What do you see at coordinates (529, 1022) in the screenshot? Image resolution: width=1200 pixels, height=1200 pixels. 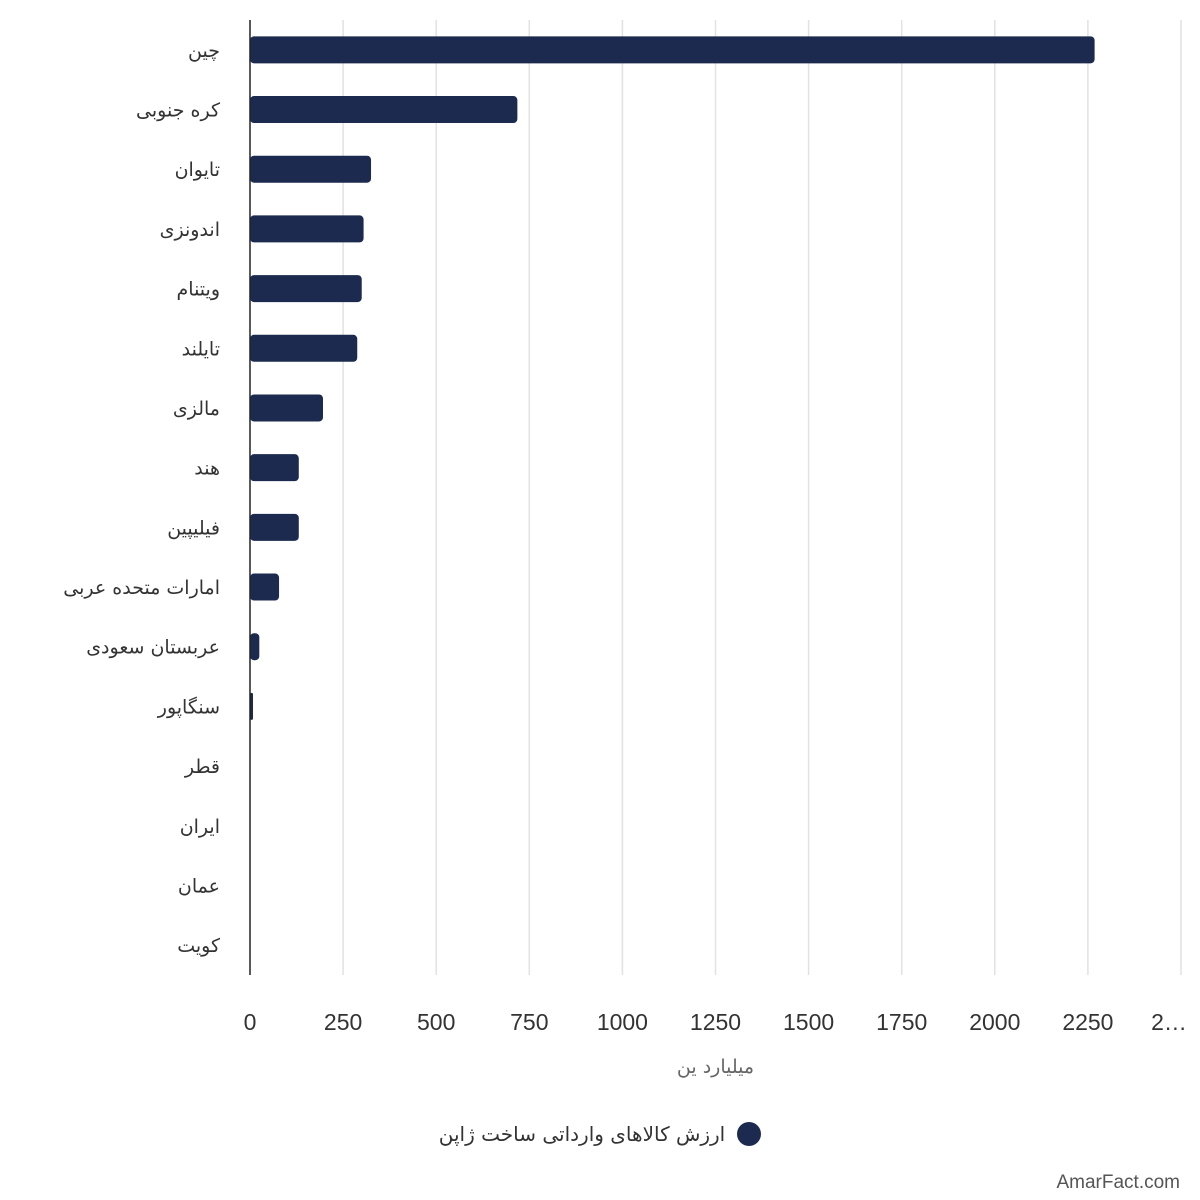 I see `x-tick-label: 750` at bounding box center [529, 1022].